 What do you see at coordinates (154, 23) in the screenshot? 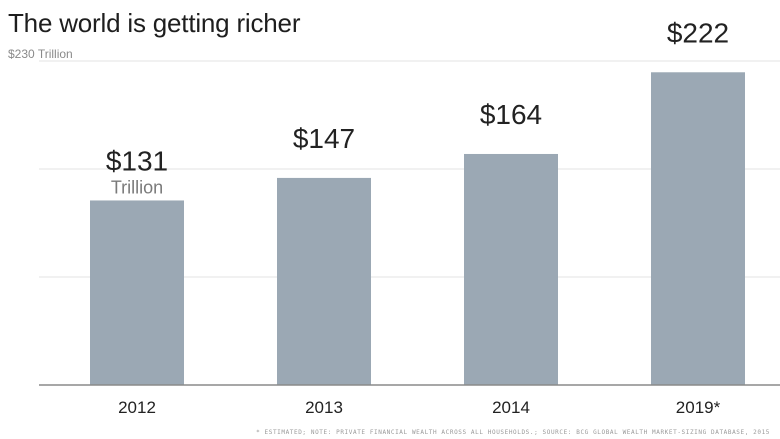
I see `chart-title: The world is getting richer` at bounding box center [154, 23].